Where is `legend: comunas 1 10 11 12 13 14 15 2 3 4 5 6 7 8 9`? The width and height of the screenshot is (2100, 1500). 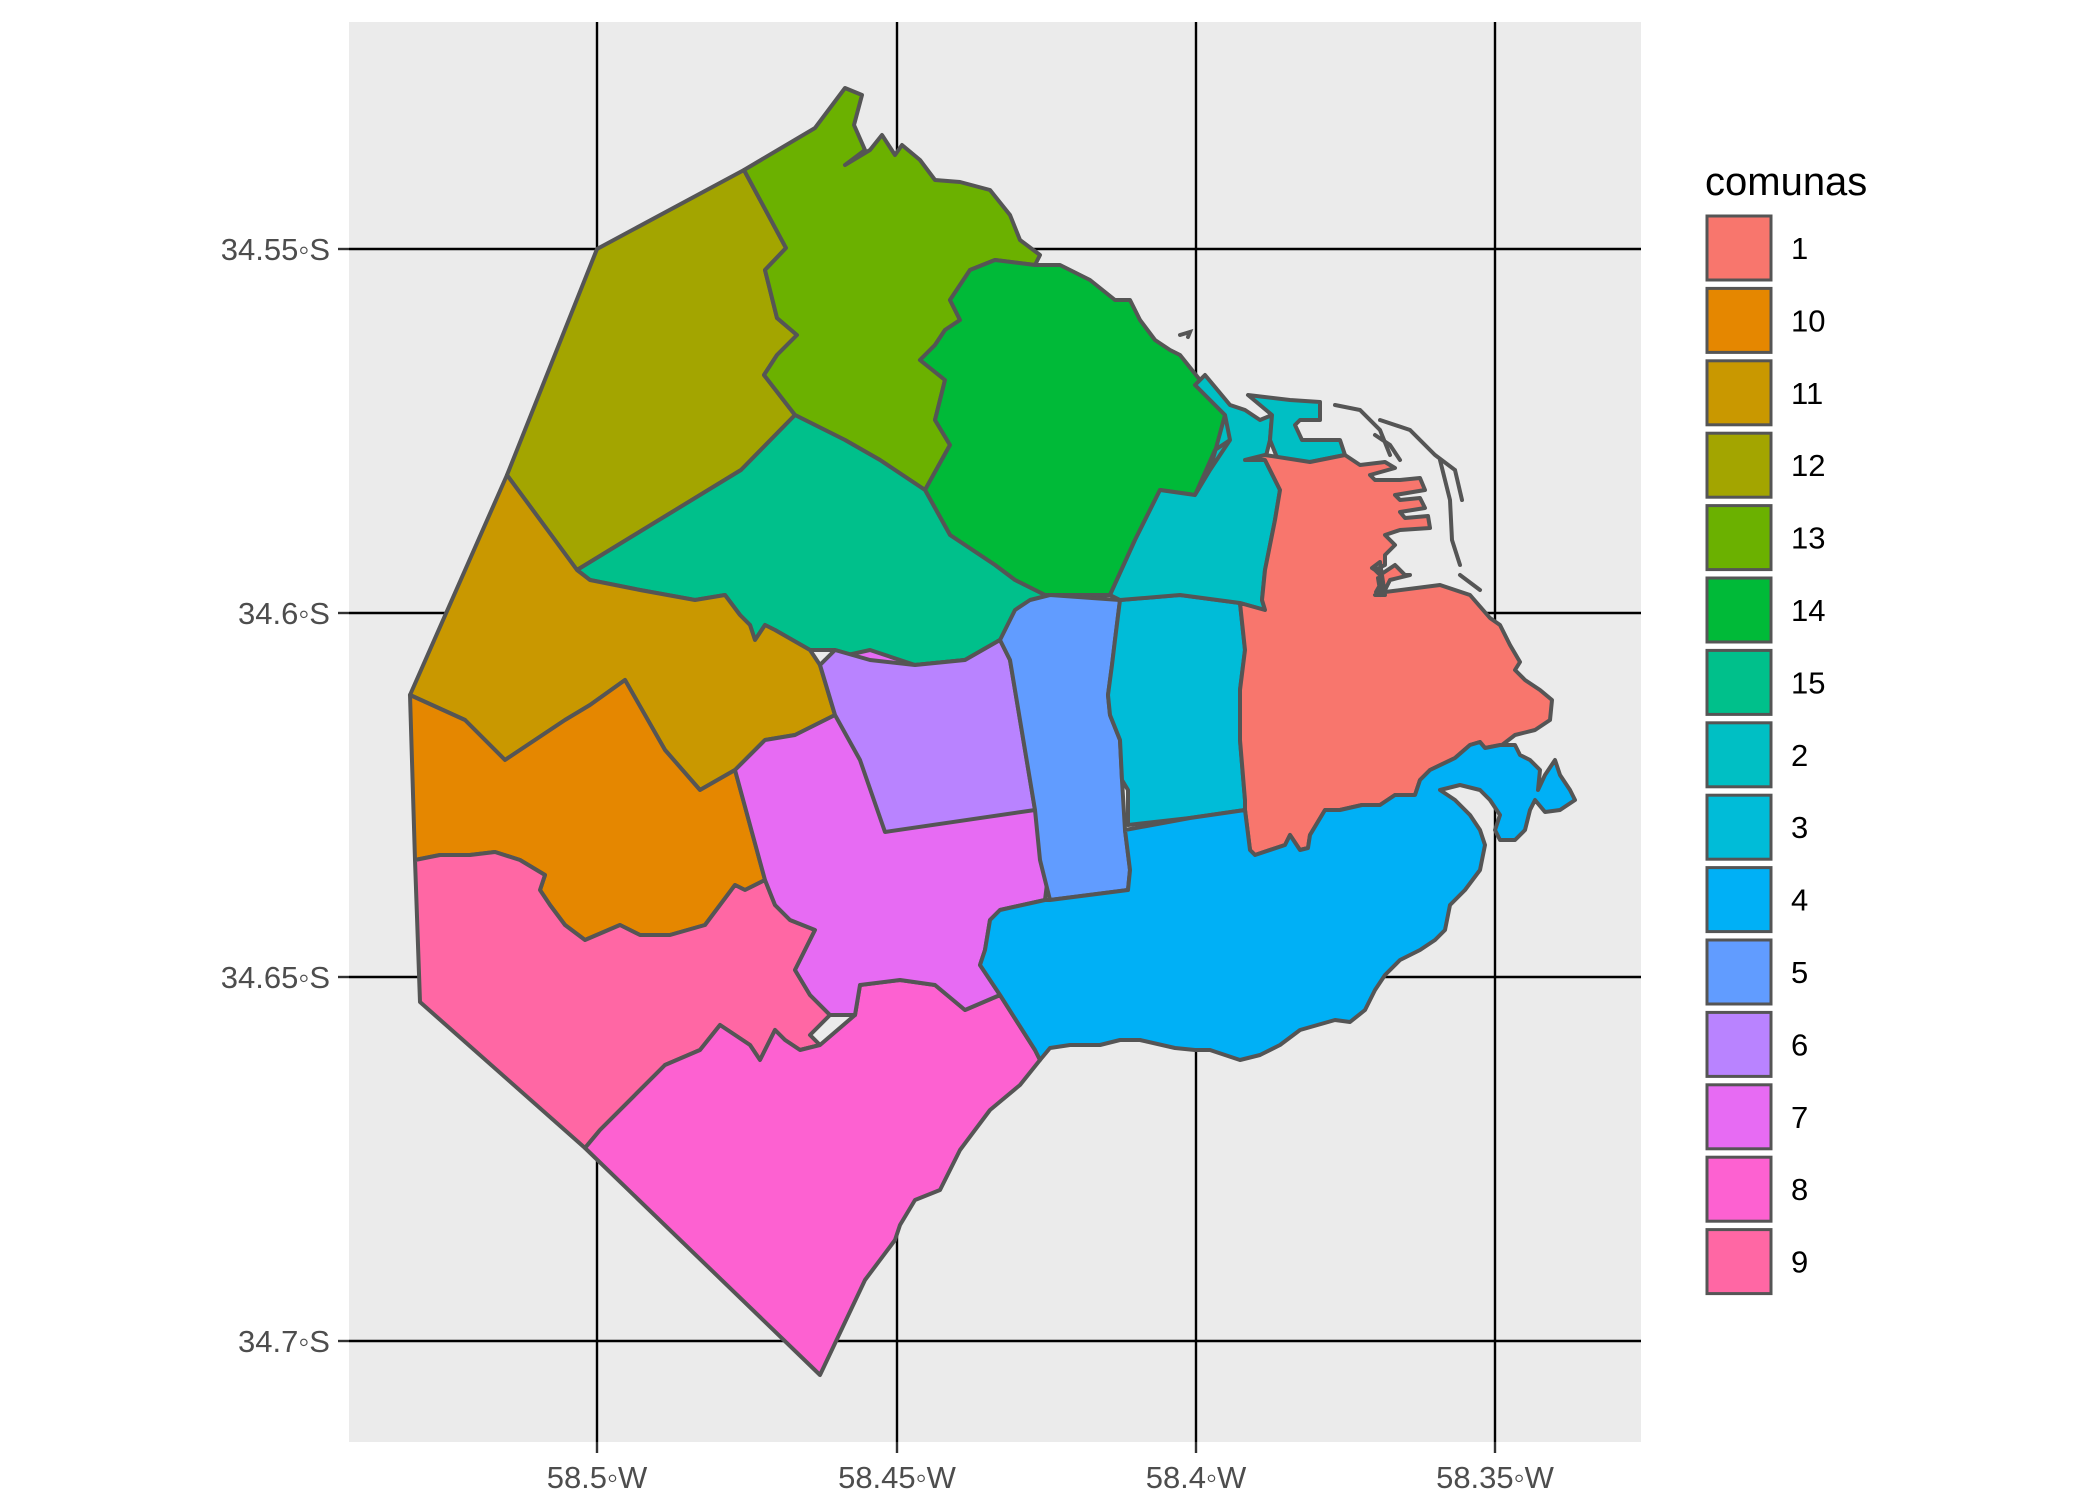
legend: comunas 1 10 11 12 13 14 15 2 3 4 5 6 7 8 9 is located at coordinates (1786, 728).